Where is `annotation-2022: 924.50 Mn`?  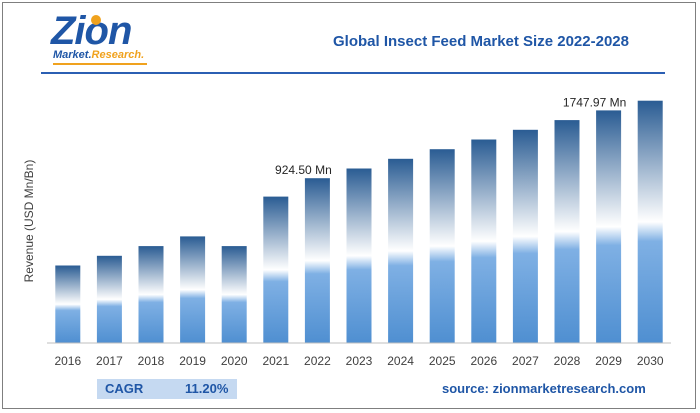
annotation-2022: 924.50 Mn is located at coordinates (303, 170).